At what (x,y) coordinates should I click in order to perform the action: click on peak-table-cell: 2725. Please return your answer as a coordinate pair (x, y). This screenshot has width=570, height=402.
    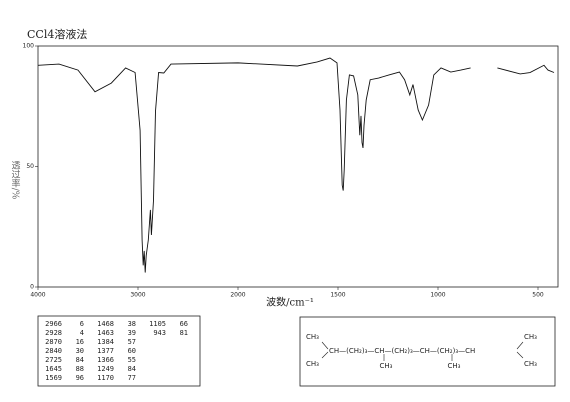
    Looking at the image, I should click on (53, 360).